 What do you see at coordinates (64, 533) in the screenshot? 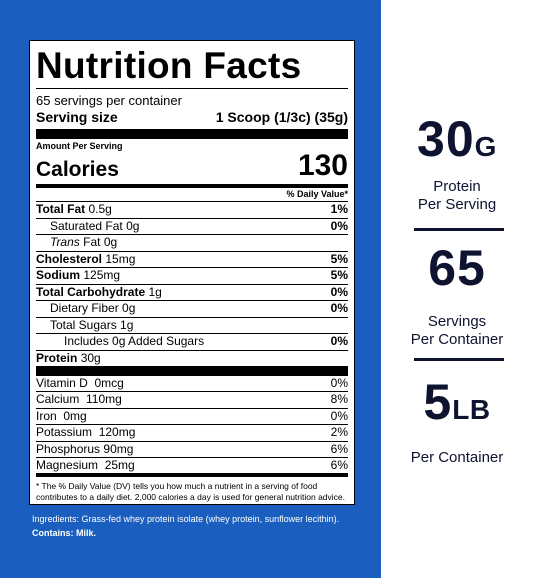
I see `allergen-statement: Contains: Milk.` at bounding box center [64, 533].